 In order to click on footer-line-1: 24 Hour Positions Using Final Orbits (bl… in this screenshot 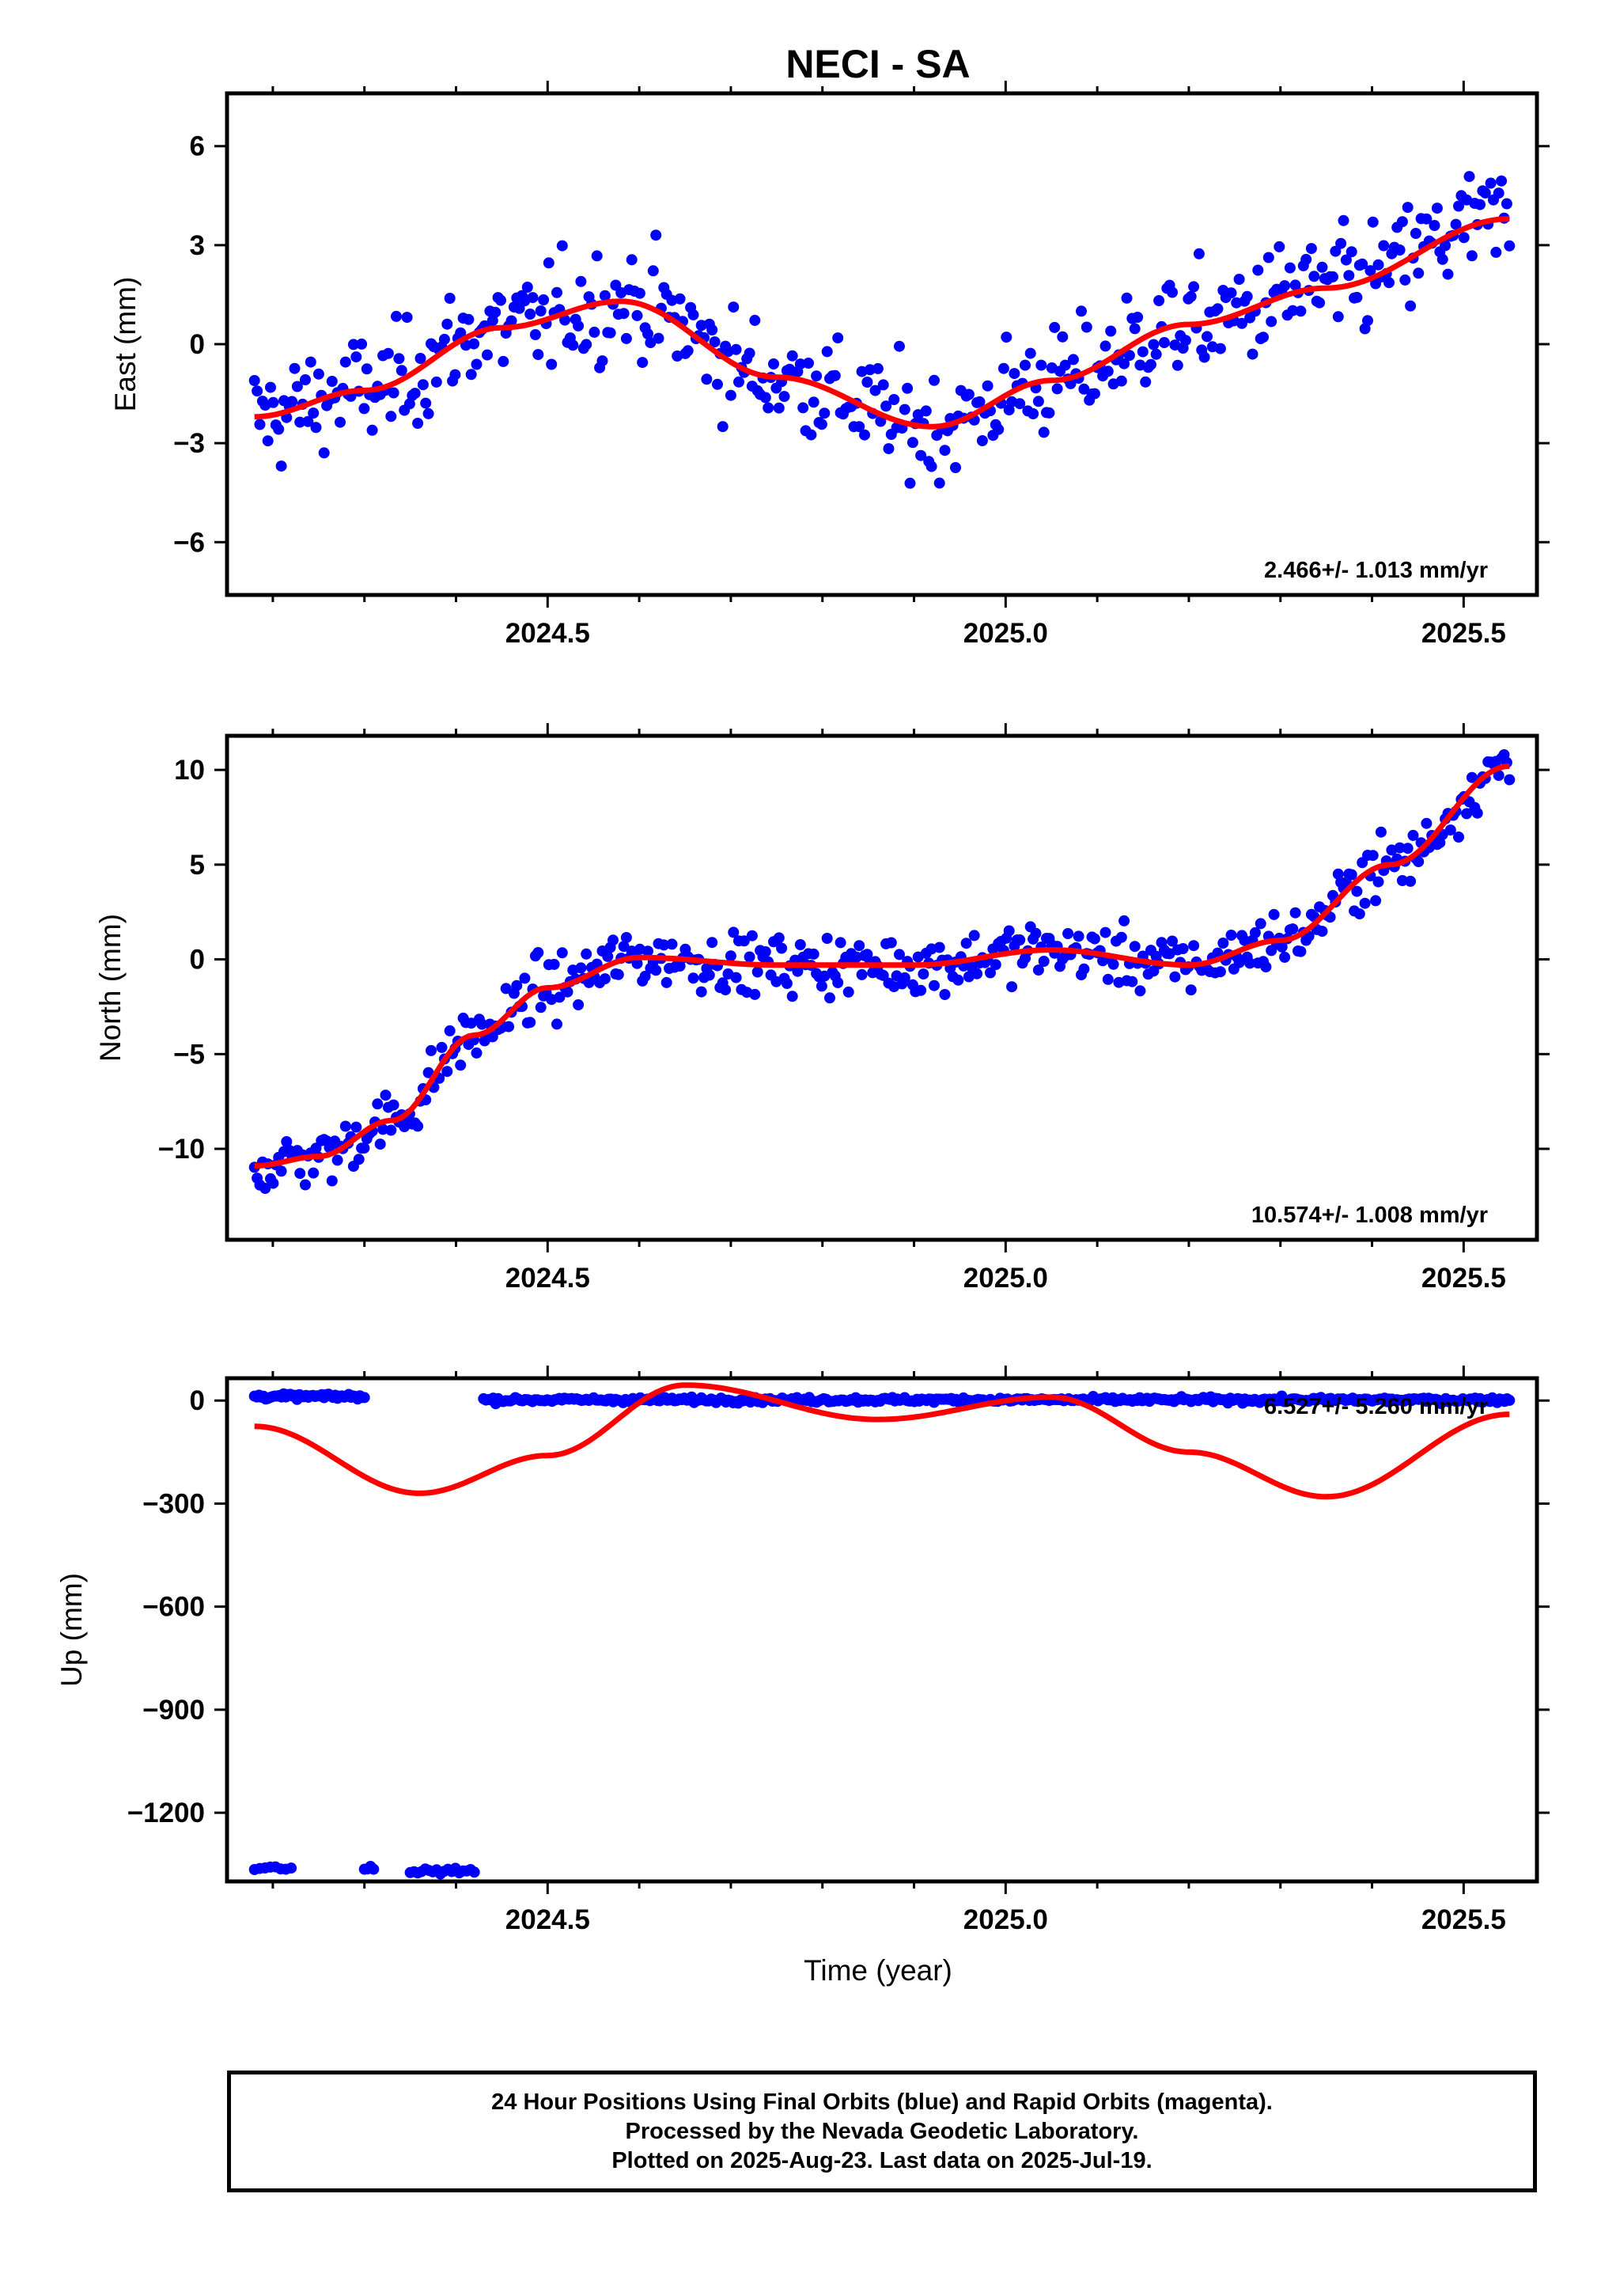, I will do `click(882, 2102)`.